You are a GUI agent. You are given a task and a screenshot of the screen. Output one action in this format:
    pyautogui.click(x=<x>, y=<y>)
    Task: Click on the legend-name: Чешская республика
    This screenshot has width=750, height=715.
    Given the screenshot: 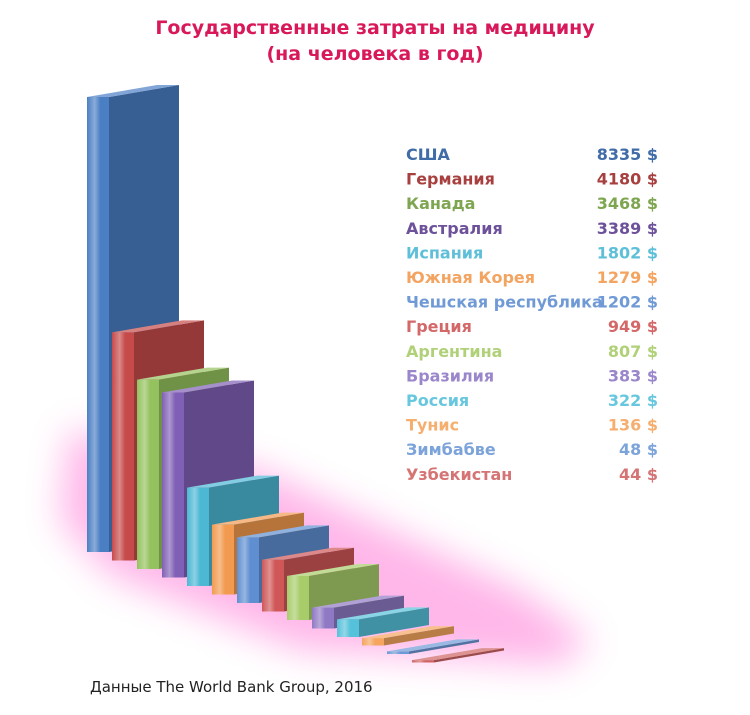 What is the action you would take?
    pyautogui.click(x=504, y=302)
    